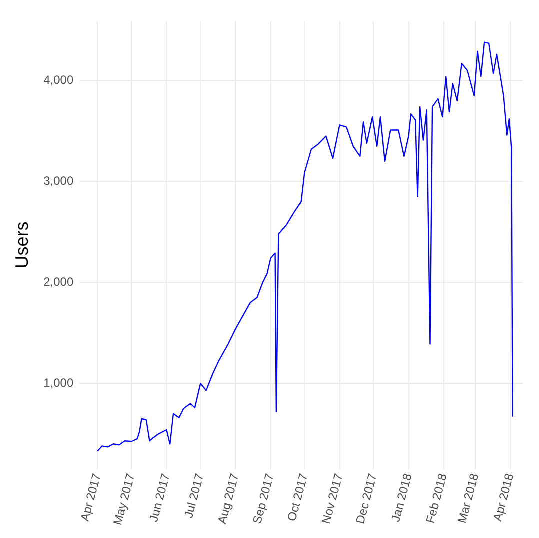  I want to click on x-tick-label: Jul 2017, so click(194, 496).